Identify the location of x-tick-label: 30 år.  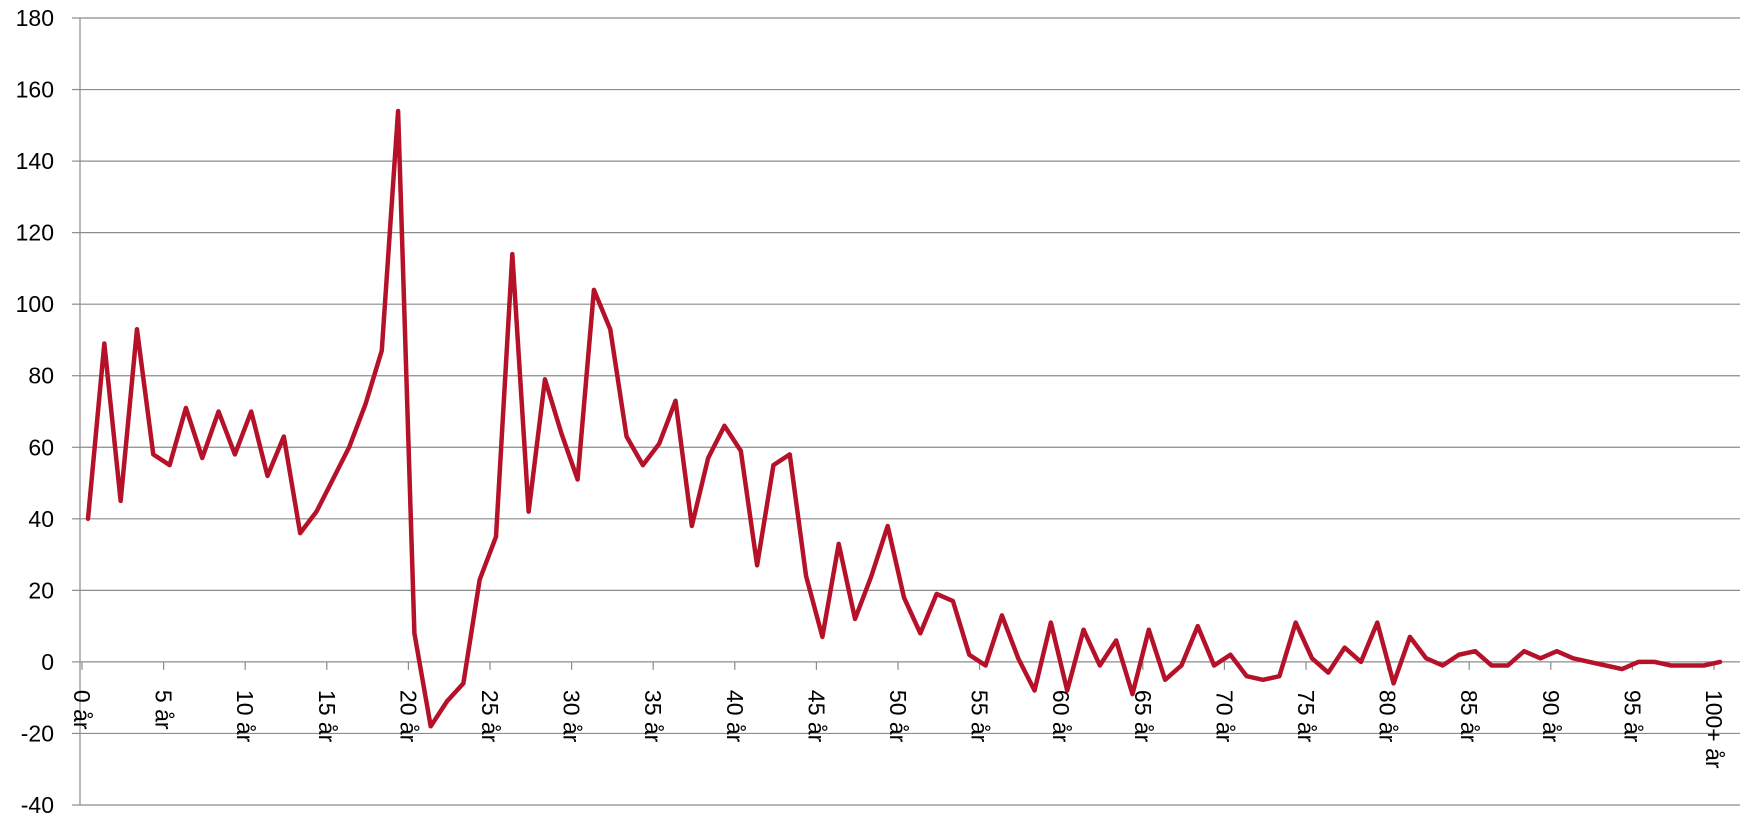
(572, 716).